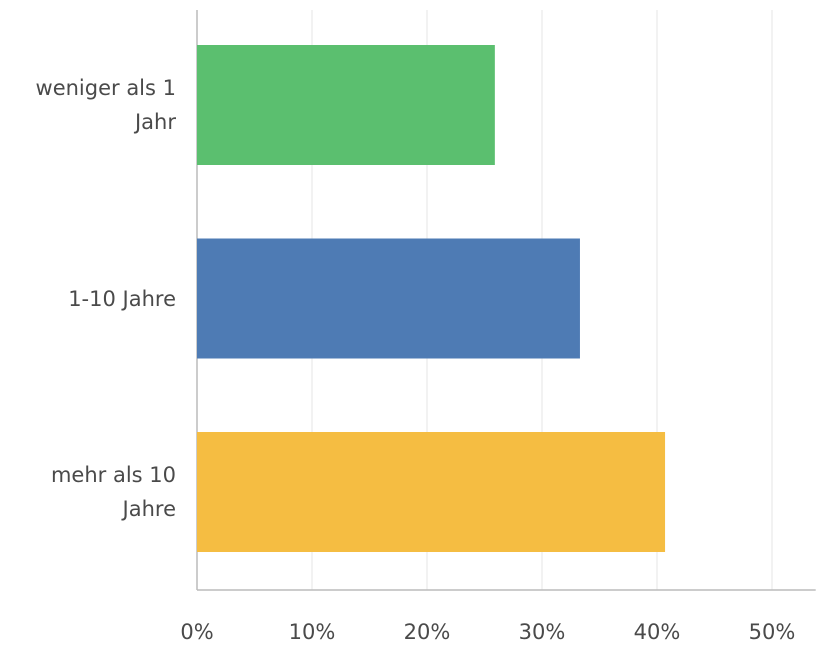 This screenshot has height=645, width=817. I want to click on x-tick-label: 40%, so click(657, 632).